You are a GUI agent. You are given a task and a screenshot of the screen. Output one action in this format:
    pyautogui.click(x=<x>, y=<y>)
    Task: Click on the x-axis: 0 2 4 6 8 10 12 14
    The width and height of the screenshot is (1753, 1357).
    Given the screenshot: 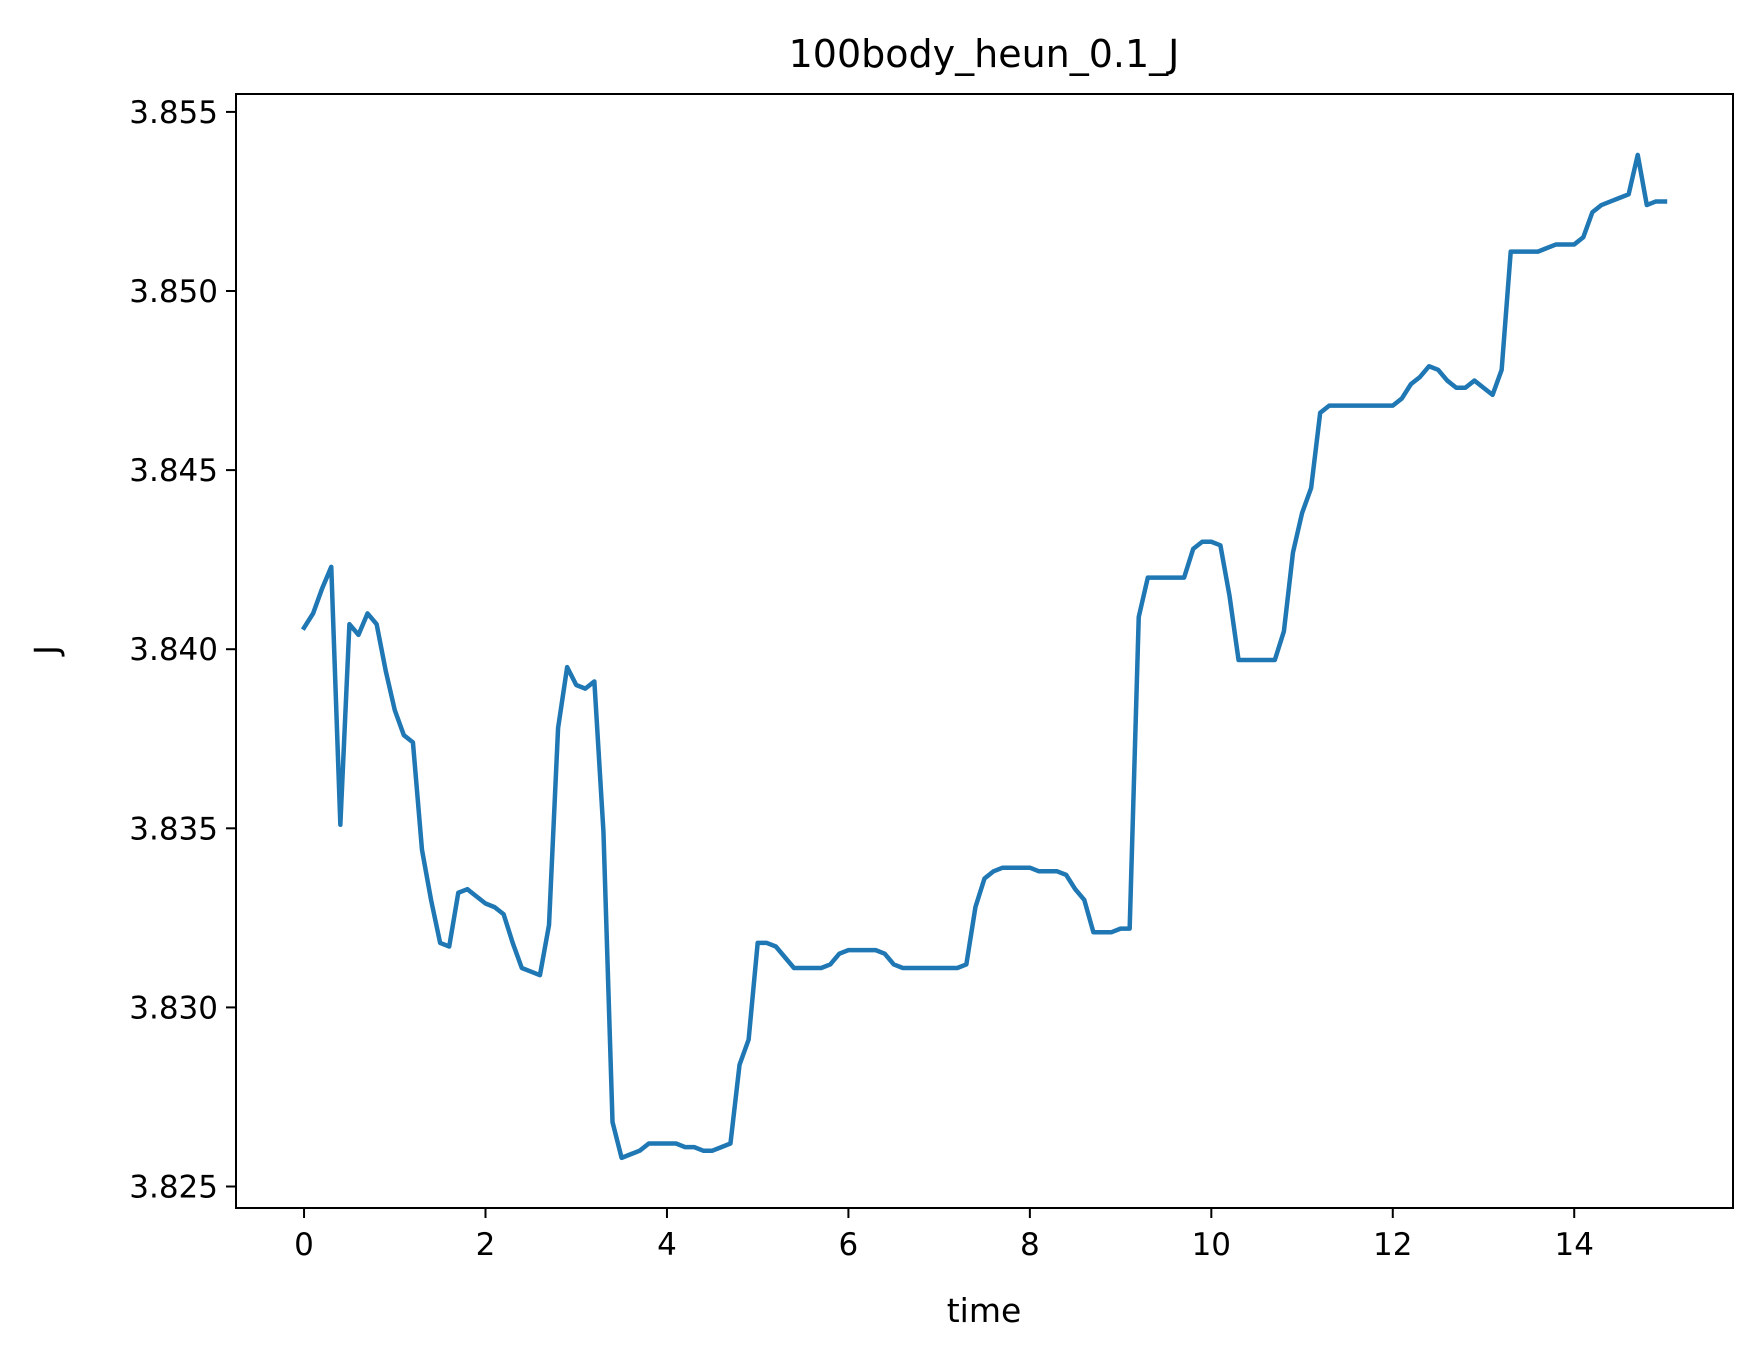 What is the action you would take?
    pyautogui.click(x=944, y=1235)
    